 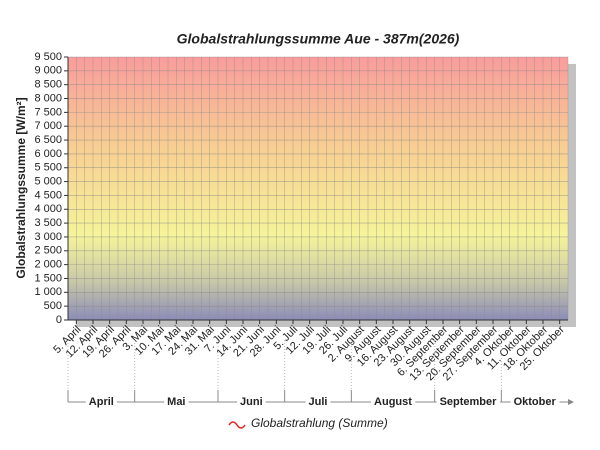 I want to click on y-tick-label: 7 000, so click(x=48, y=126).